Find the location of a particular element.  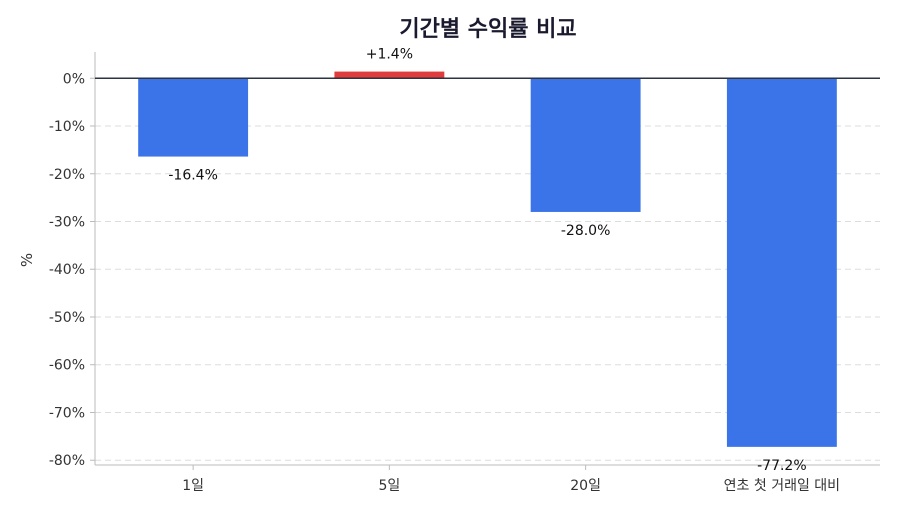

y-tick-label: 0% is located at coordinates (74, 79).